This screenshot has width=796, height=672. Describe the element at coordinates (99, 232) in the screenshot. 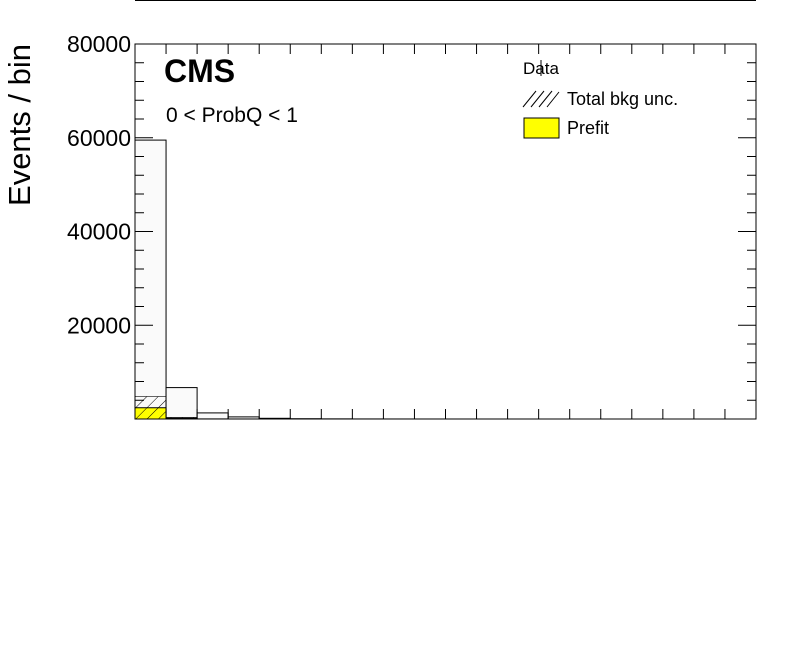

I see `y-tick-label: 40000` at that location.